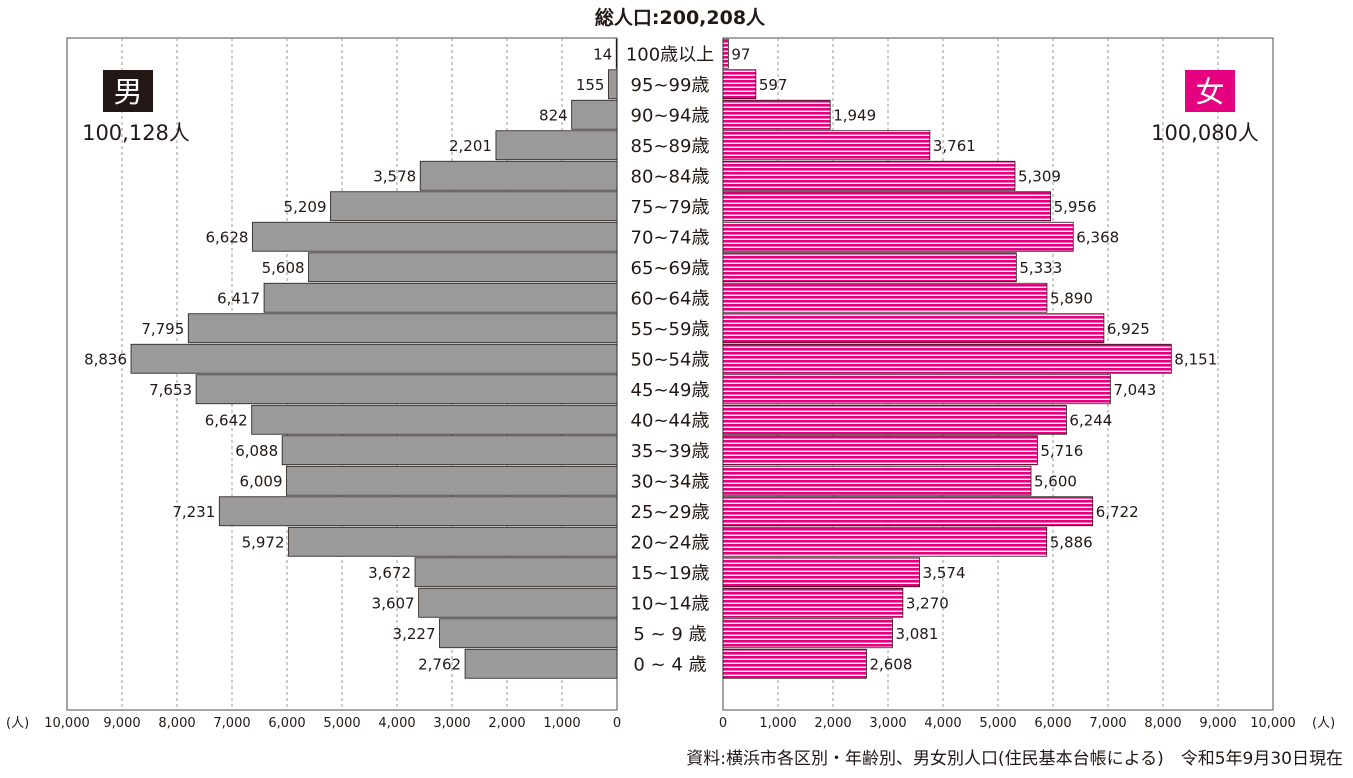 Image resolution: width=1353 pixels, height=778 pixels. What do you see at coordinates (227, 237) in the screenshot?
I see `male-value-label: 6,628` at bounding box center [227, 237].